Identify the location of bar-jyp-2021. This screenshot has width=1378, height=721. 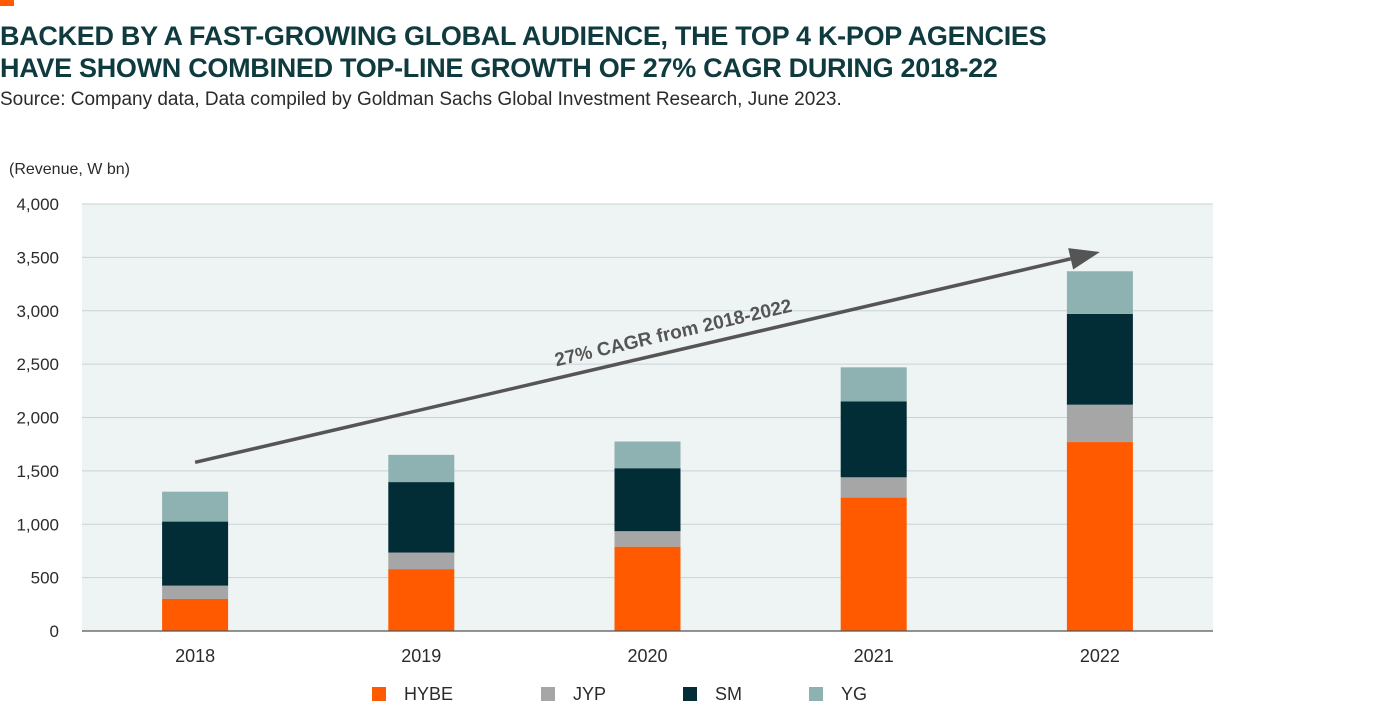
(873, 487).